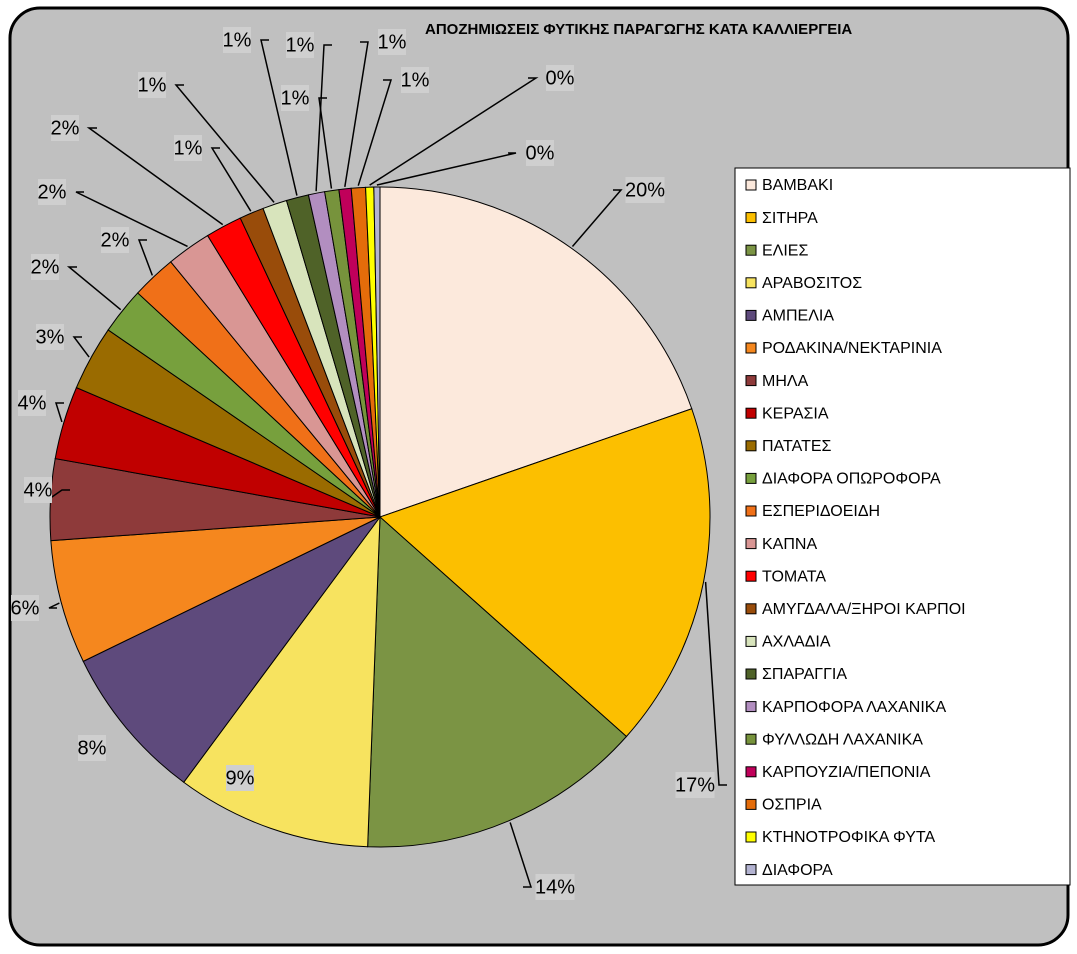 Image resolution: width=1077 pixels, height=954 pixels. Describe the element at coordinates (795, 413) in the screenshot. I see `legend-label: ΚΕΡΑΣΙΑ` at that location.